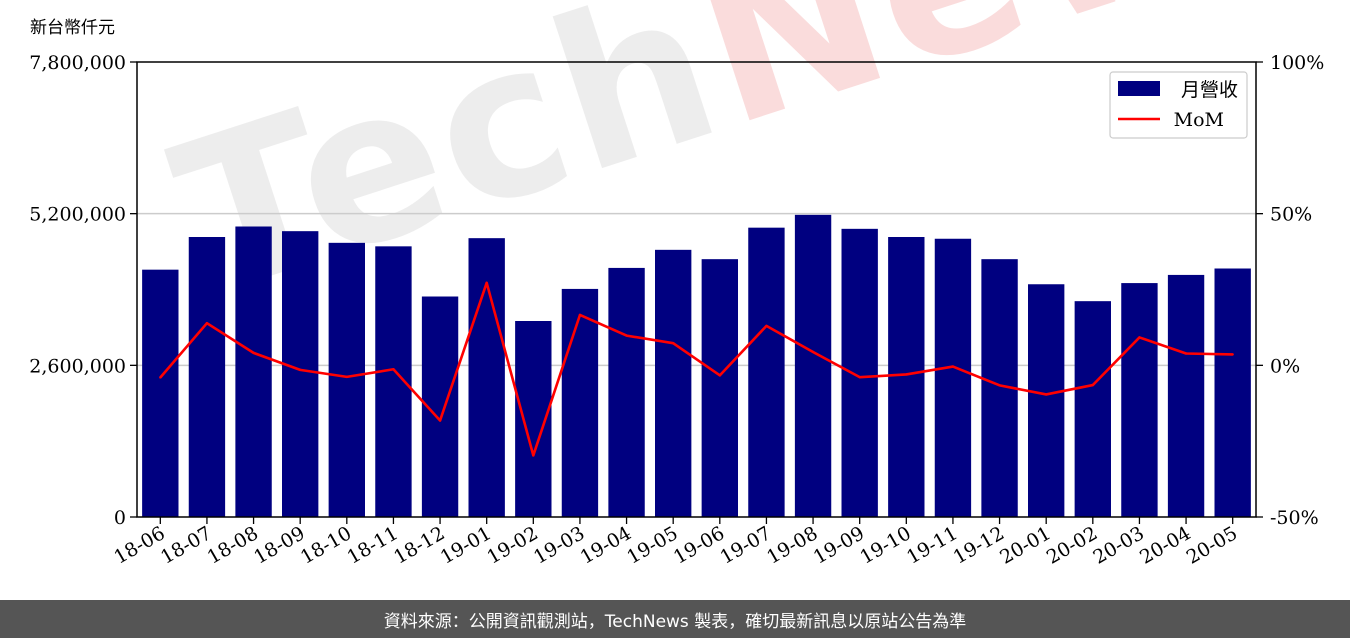 The width and height of the screenshot is (1350, 638). Describe the element at coordinates (652, 545) in the screenshot. I see `x-tick-label: 19-05` at that location.